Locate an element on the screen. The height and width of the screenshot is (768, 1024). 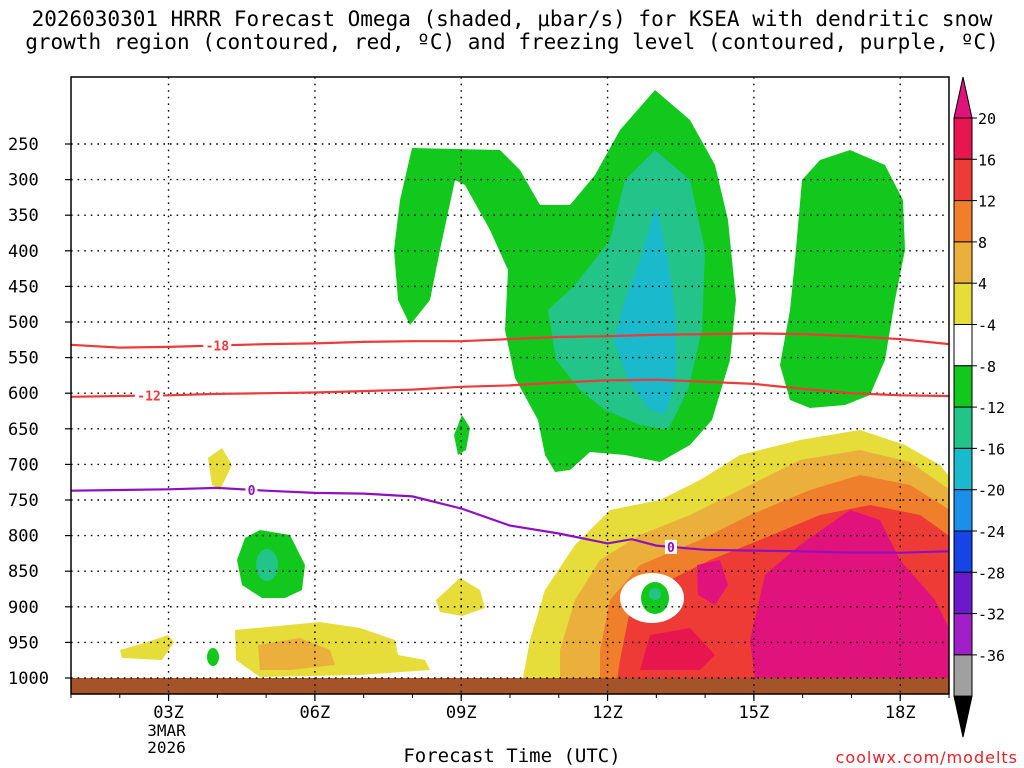
omega-region-cyan is located at coordinates (645, 310).